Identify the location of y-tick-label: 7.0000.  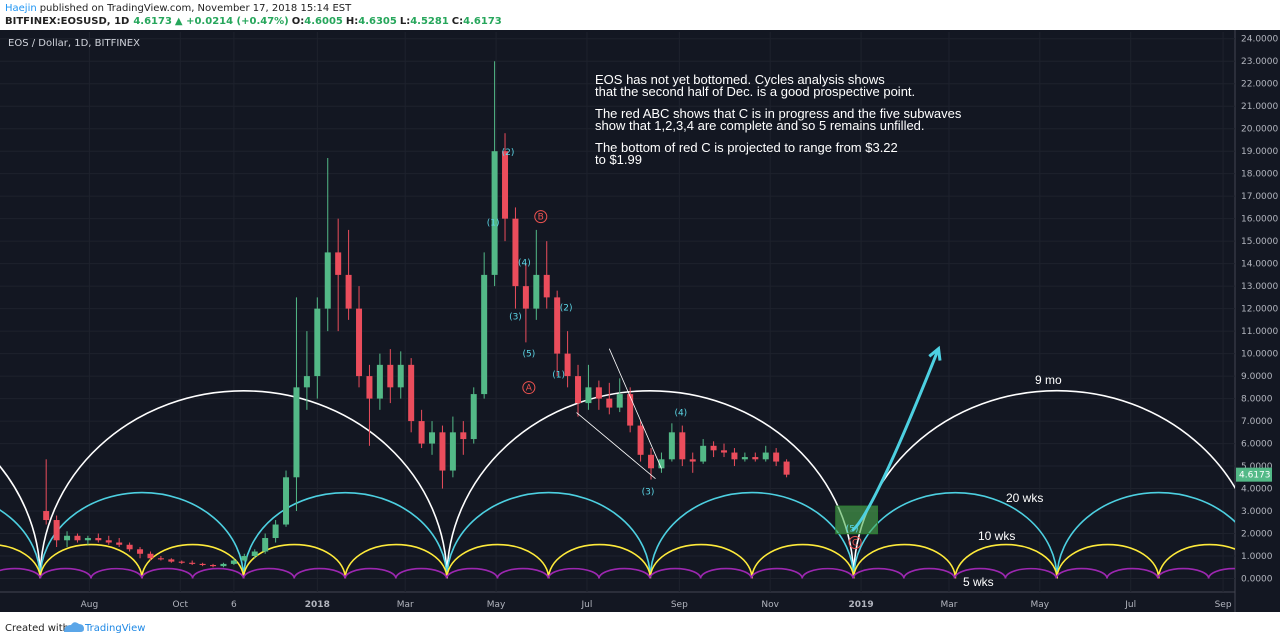
(1257, 422).